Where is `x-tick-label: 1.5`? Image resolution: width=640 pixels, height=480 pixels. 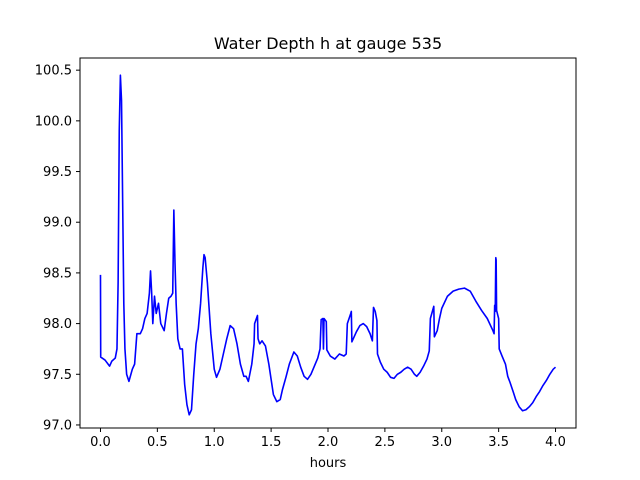 x-tick-label: 1.5 is located at coordinates (271, 442).